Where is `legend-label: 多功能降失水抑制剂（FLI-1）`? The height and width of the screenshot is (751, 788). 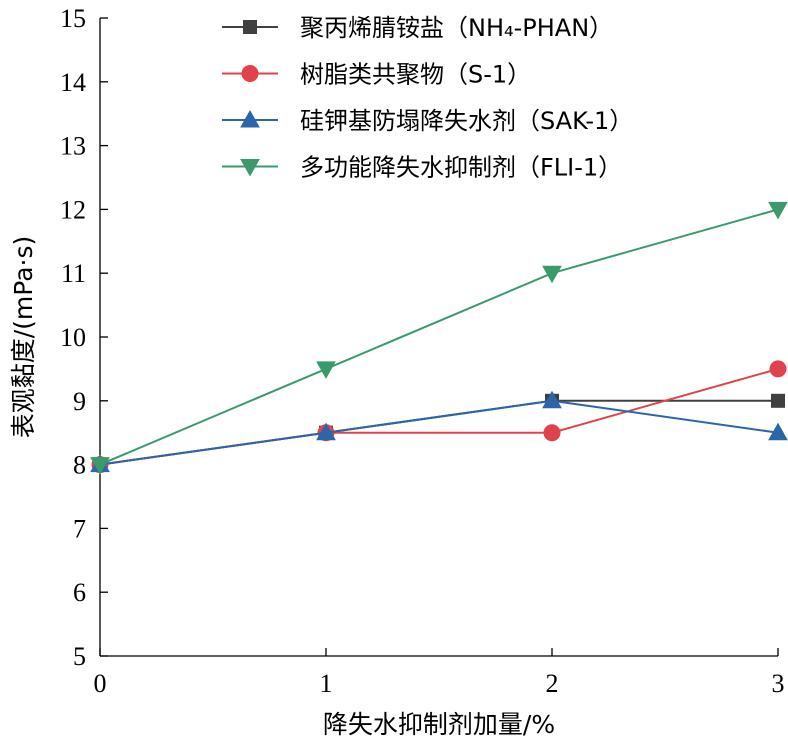
legend-label: 多功能降失水抑制剂（FLI-1） is located at coordinates (461, 168).